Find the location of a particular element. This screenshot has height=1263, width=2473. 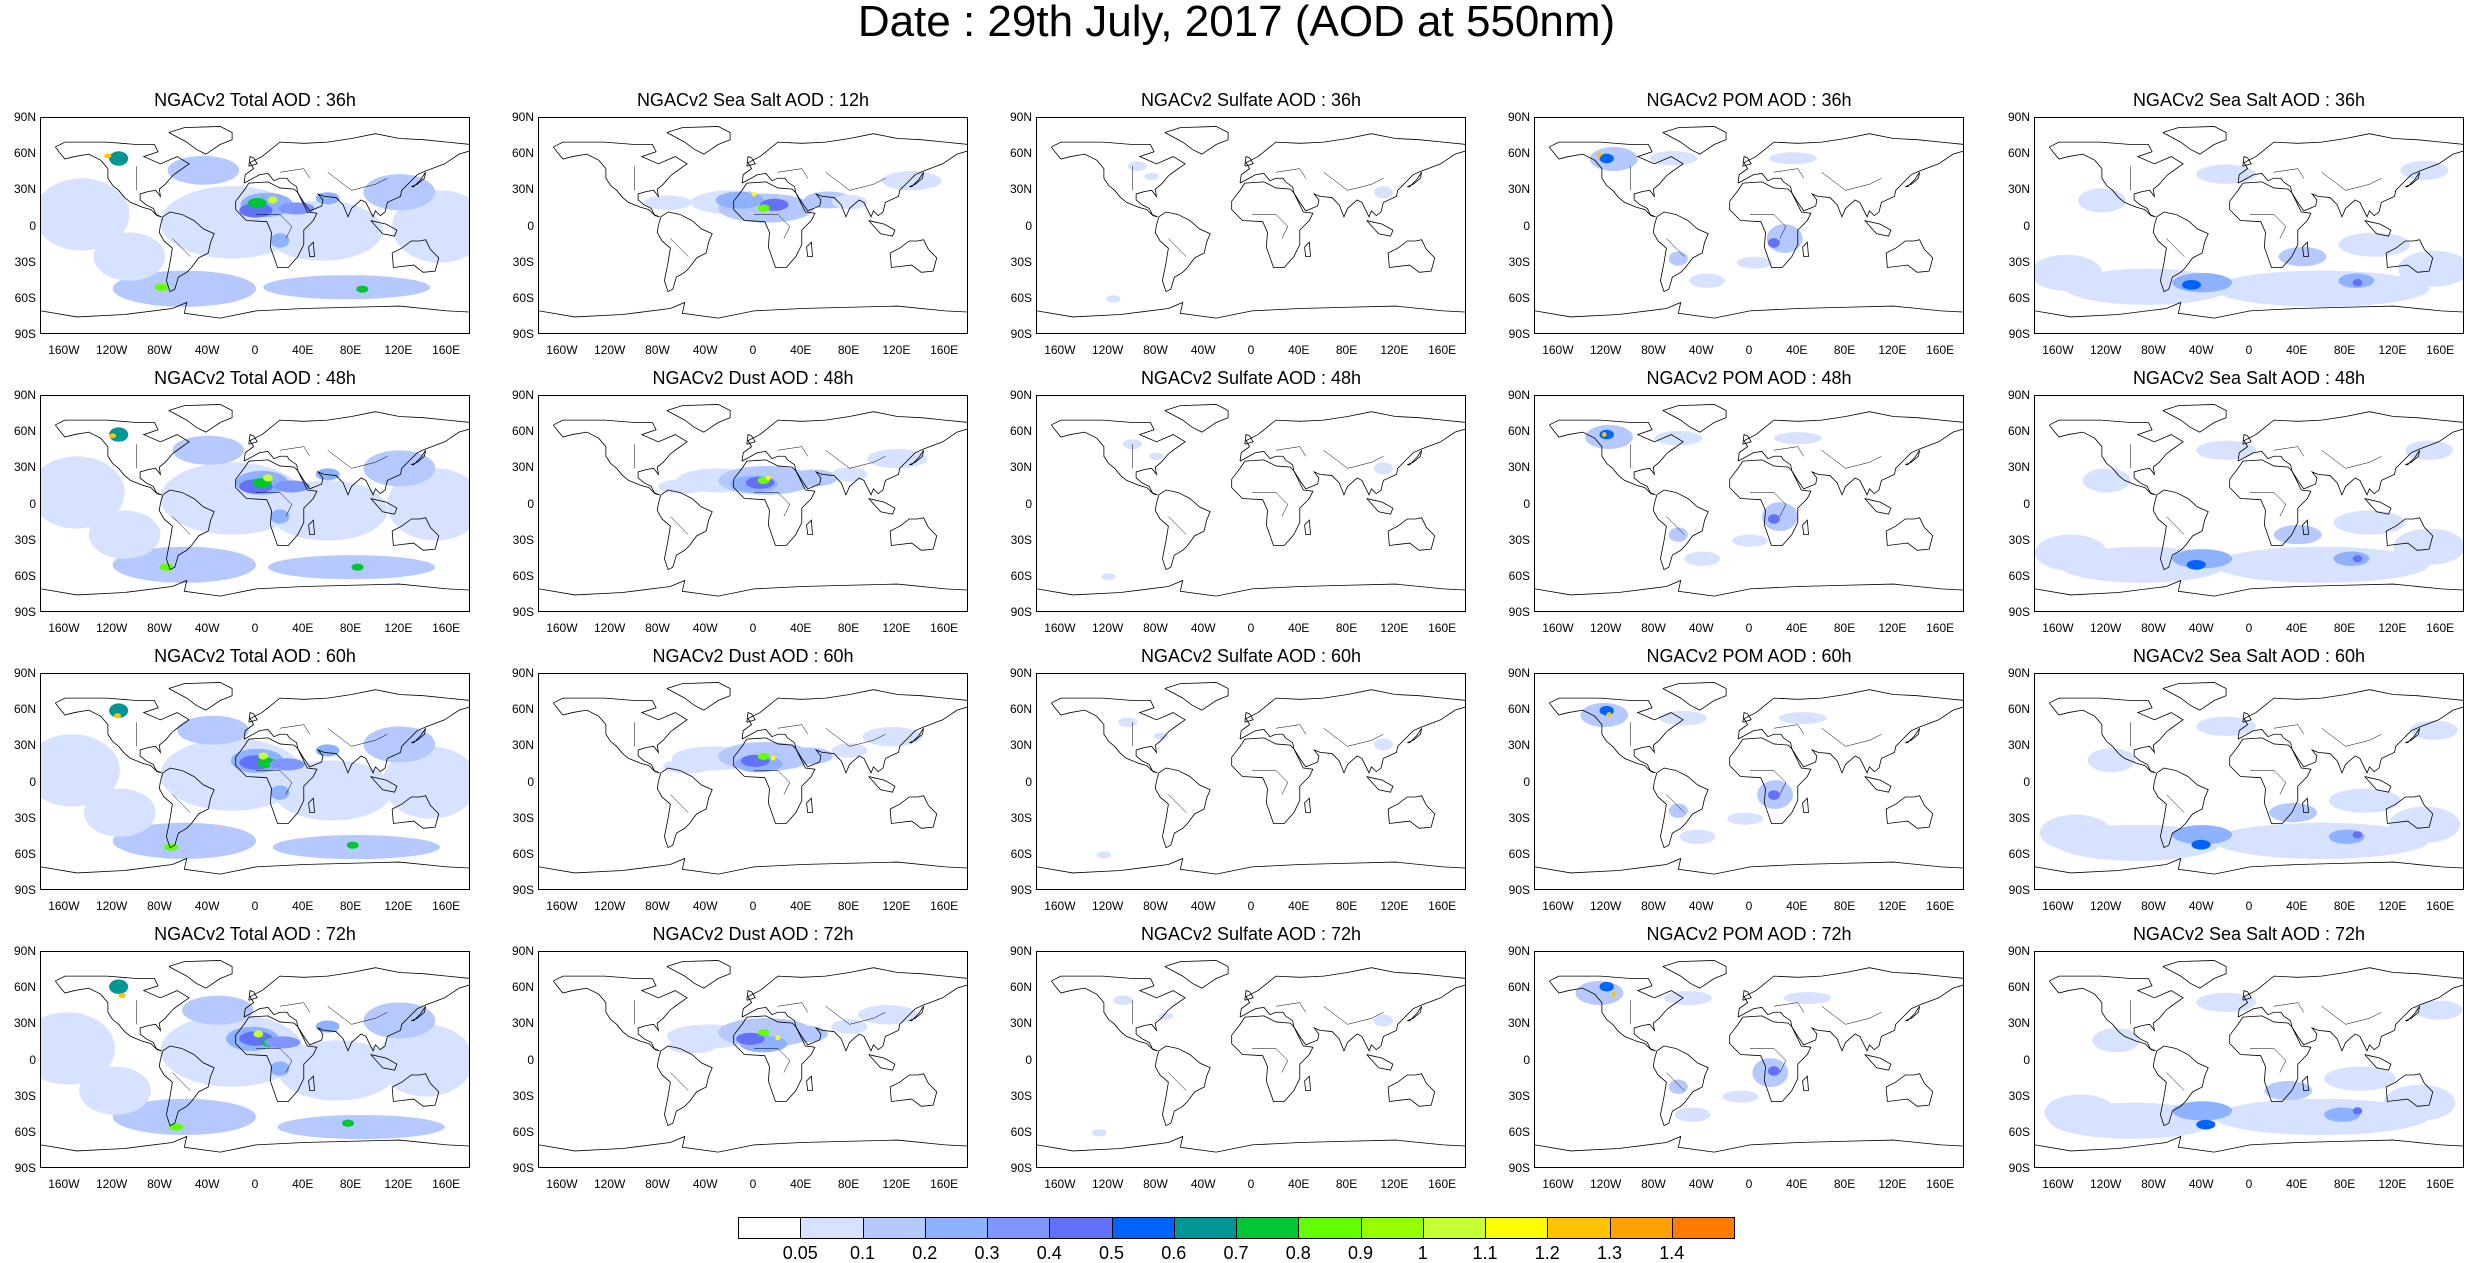

longitude-tick-label: 120E is located at coordinates (398, 1184).